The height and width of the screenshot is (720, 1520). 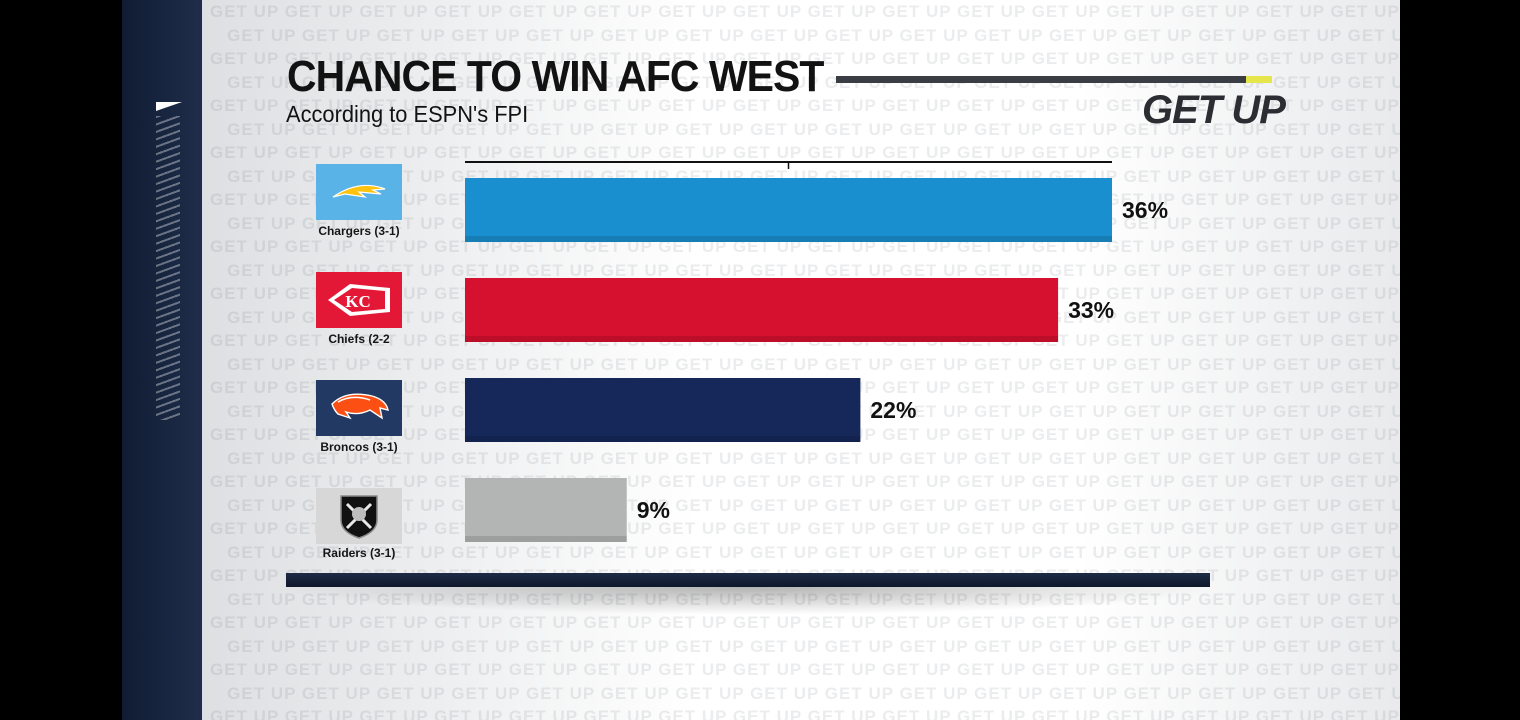 What do you see at coordinates (359, 553) in the screenshot?
I see `team-label-raiders: Raiders (3-1)` at bounding box center [359, 553].